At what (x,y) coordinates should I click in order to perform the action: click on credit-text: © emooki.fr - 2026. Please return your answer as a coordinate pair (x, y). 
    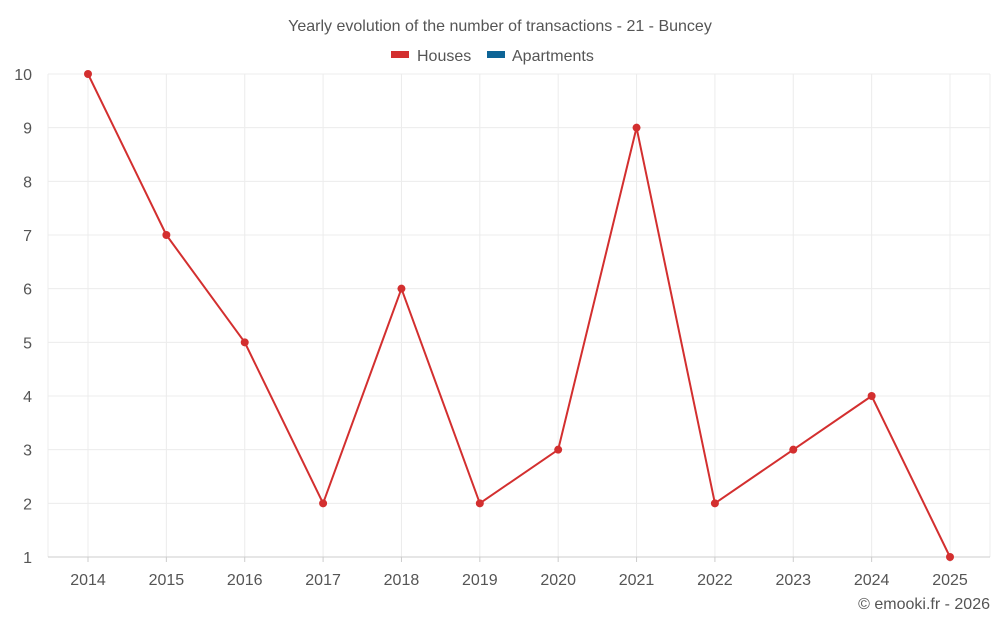
    Looking at the image, I should click on (924, 604).